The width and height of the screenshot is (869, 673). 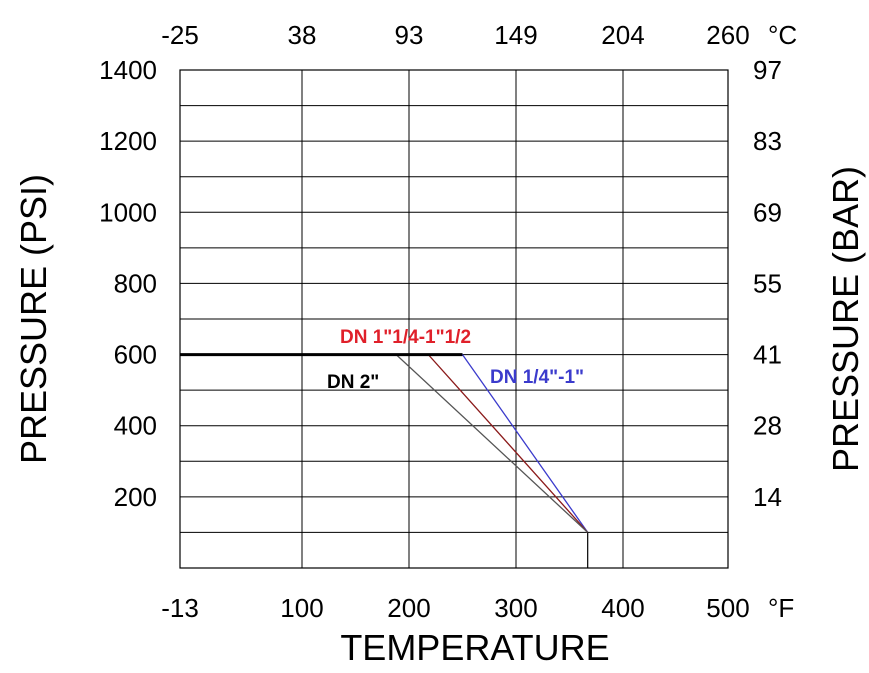 What do you see at coordinates (767, 355) in the screenshot?
I see `y-tick-label-right: 41` at bounding box center [767, 355].